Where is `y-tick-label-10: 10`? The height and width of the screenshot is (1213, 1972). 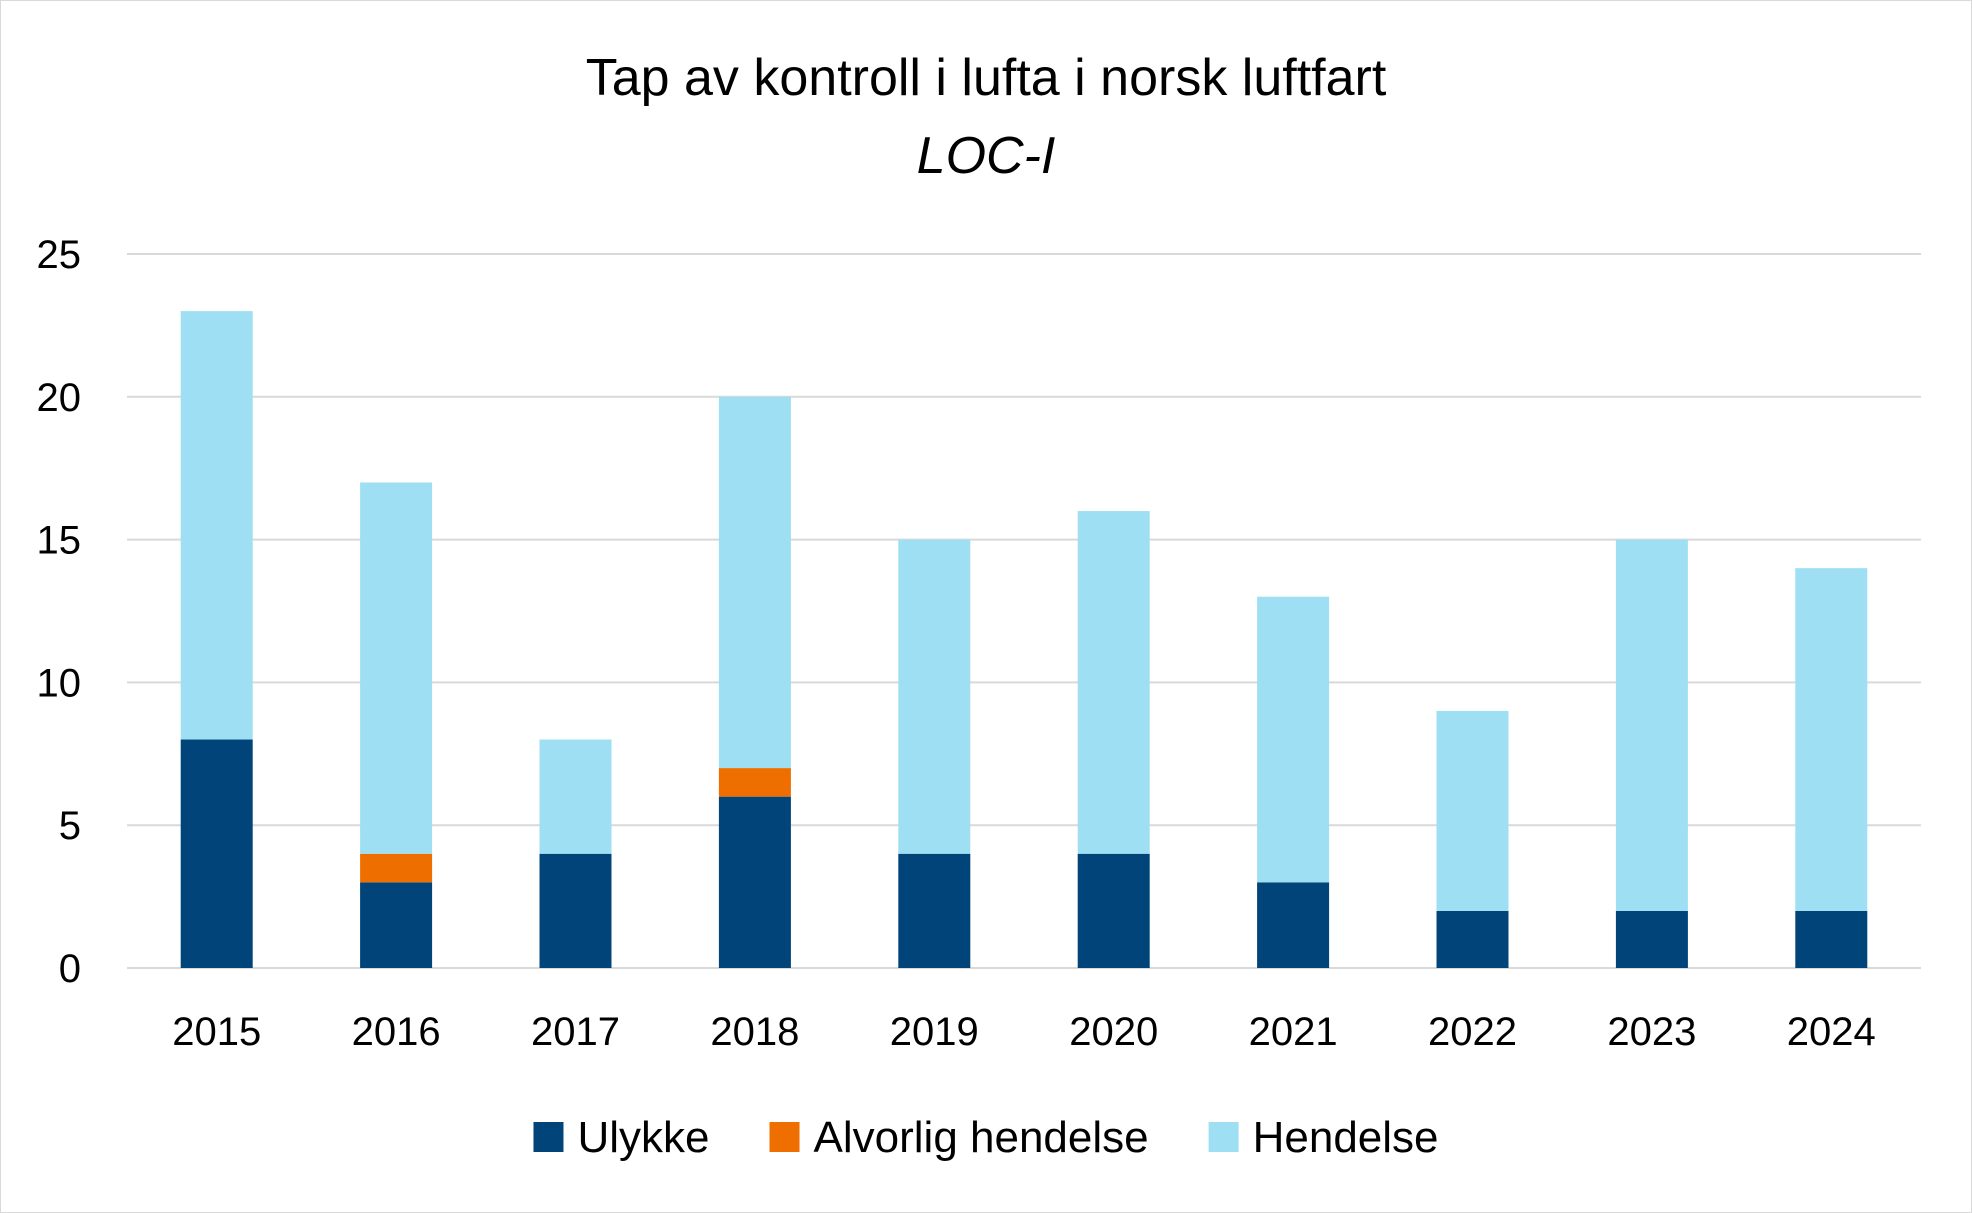
y-tick-label-10: 10 is located at coordinates (59, 683).